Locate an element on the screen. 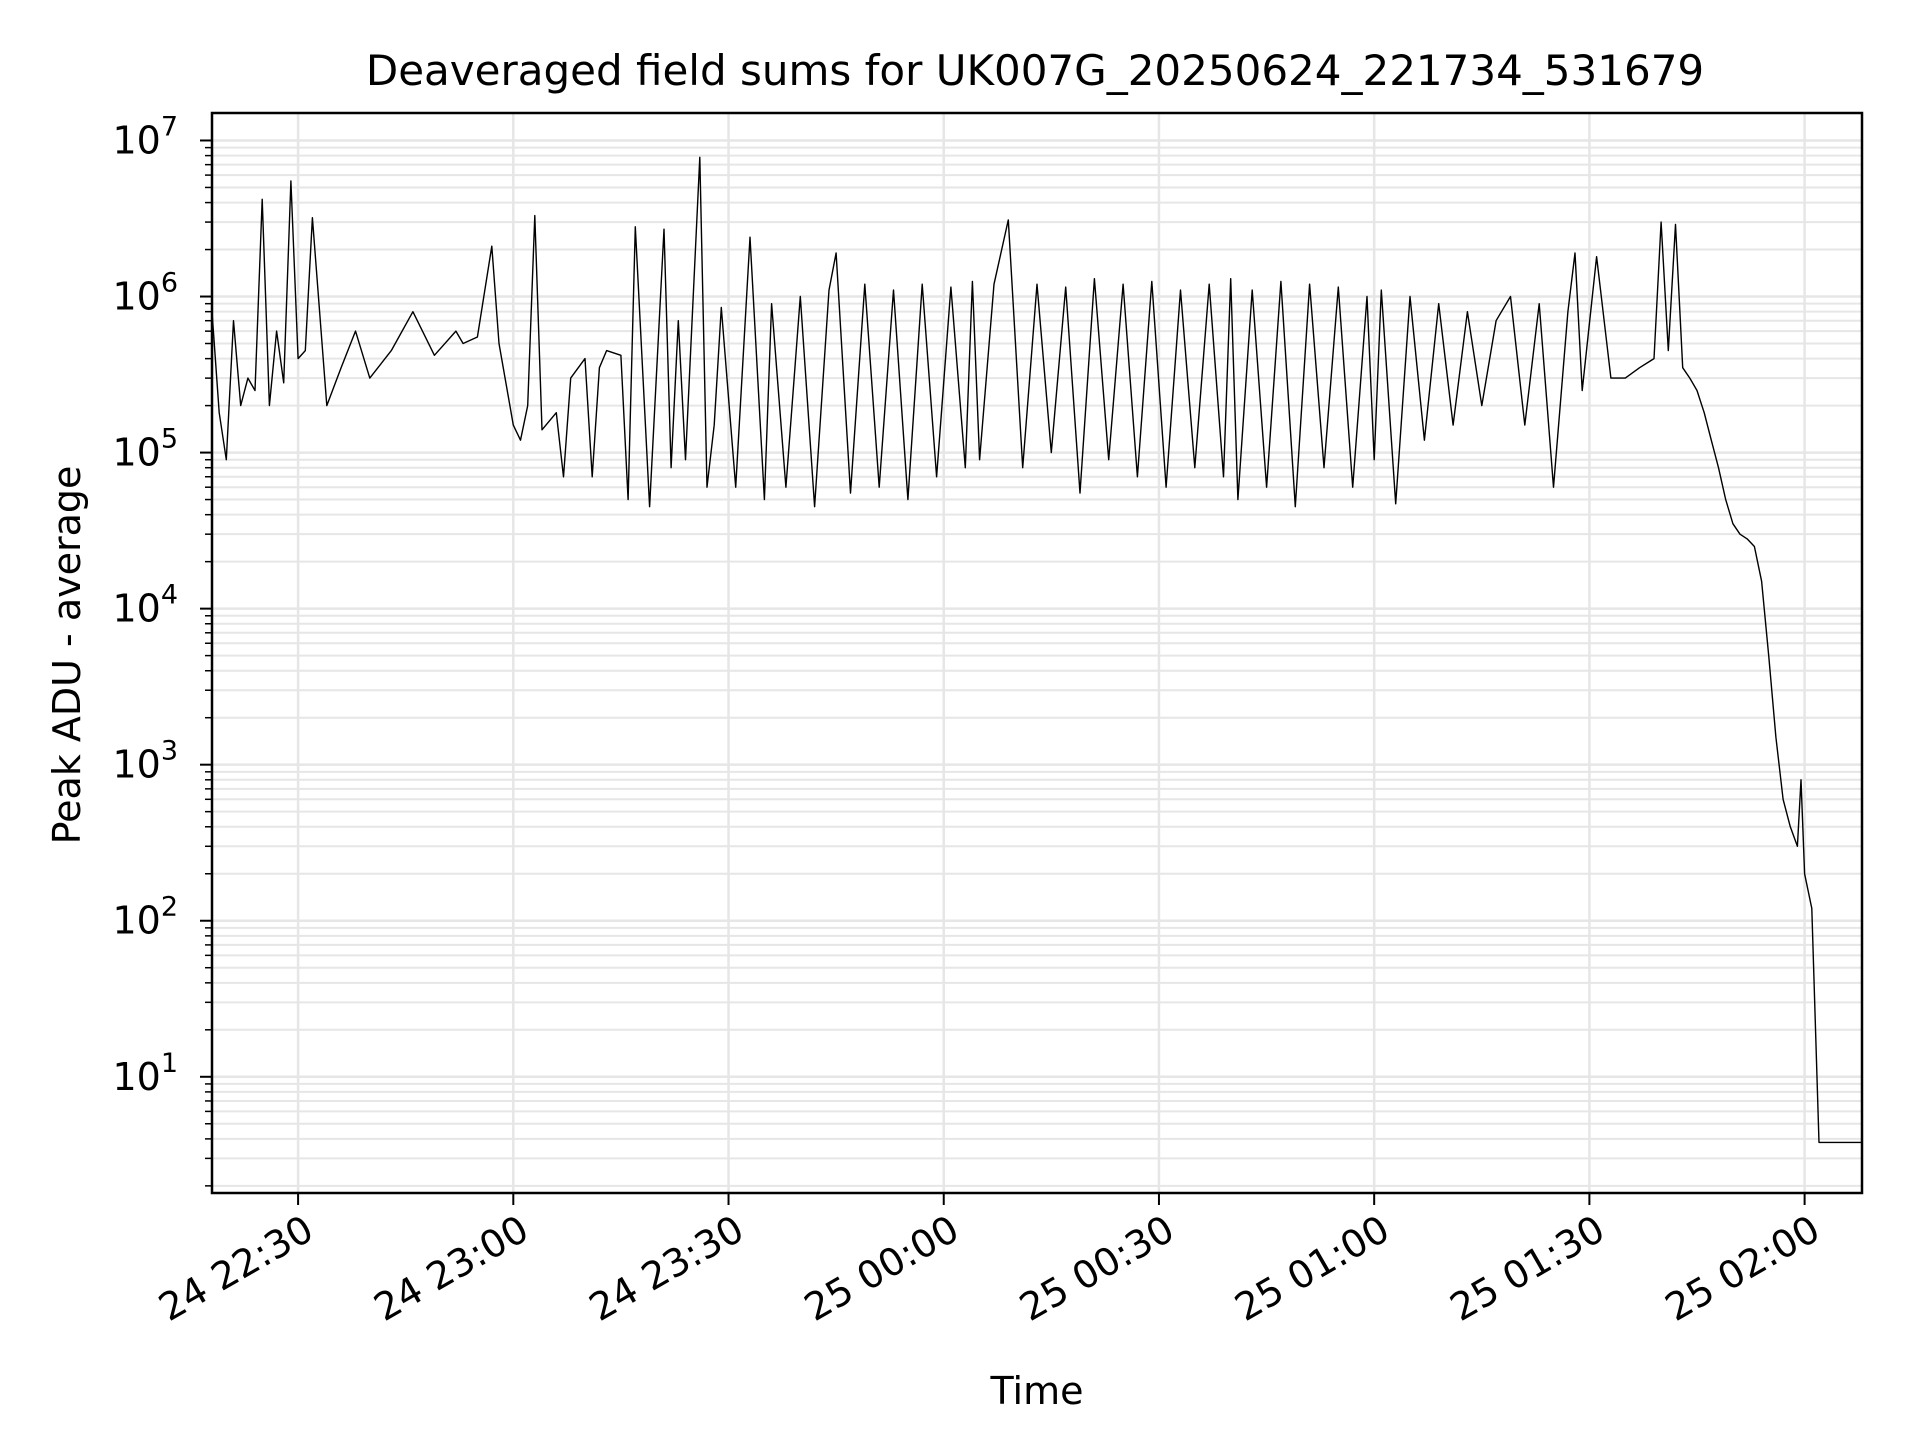 This screenshot has height=1440, width=1920. y-tick-label: 10² is located at coordinates (145, 917).